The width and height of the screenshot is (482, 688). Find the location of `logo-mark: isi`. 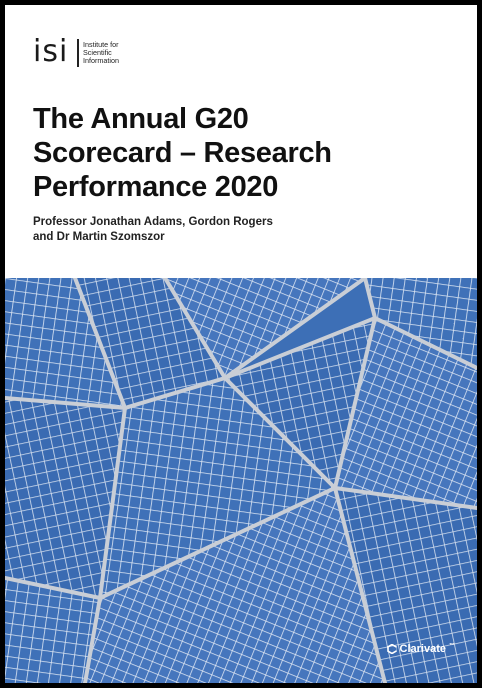

logo-mark: isi is located at coordinates (51, 51).